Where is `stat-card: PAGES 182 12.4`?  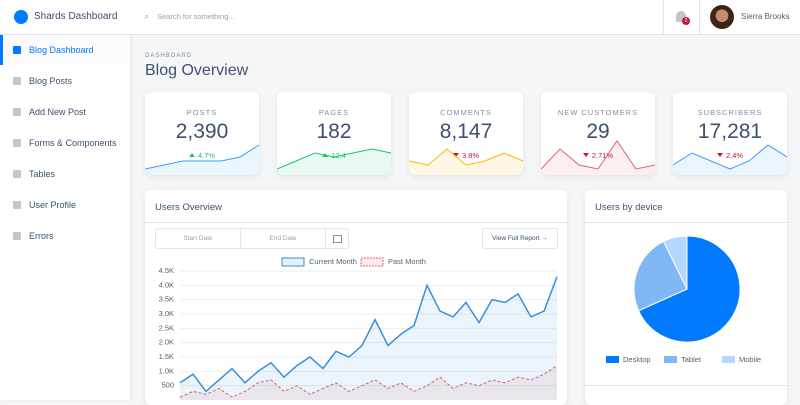
stat-card: PAGES 182 12.4 is located at coordinates (334, 133).